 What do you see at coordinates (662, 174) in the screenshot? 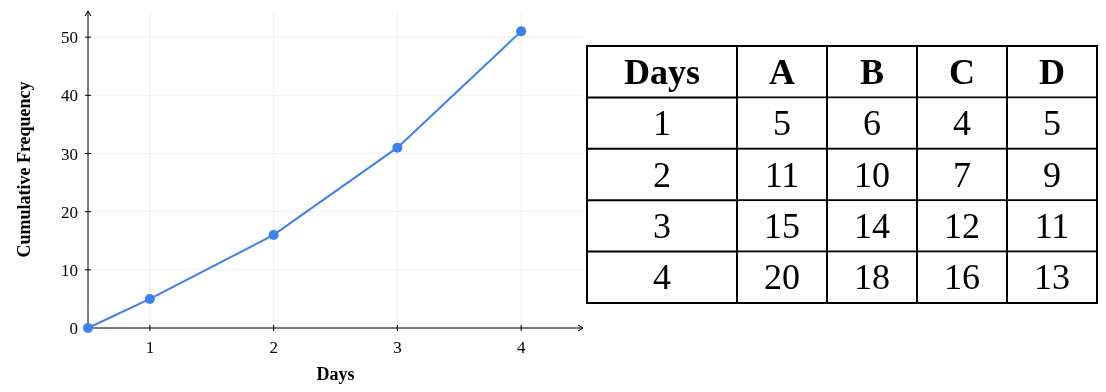
I see `y-tick-label: 2` at bounding box center [662, 174].